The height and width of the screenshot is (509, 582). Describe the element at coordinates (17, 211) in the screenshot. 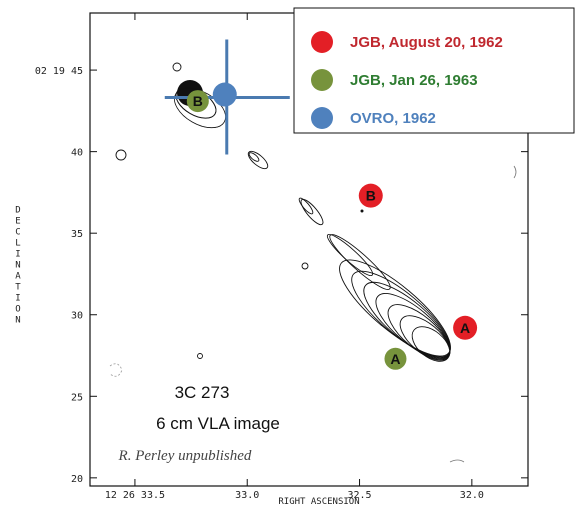

I see `y-axis-label-letter: D` at that location.